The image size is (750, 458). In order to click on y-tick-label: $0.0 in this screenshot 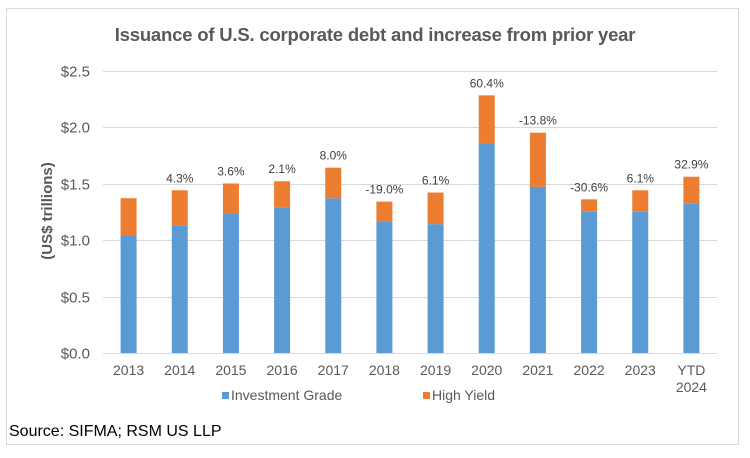, I will do `click(75, 354)`.